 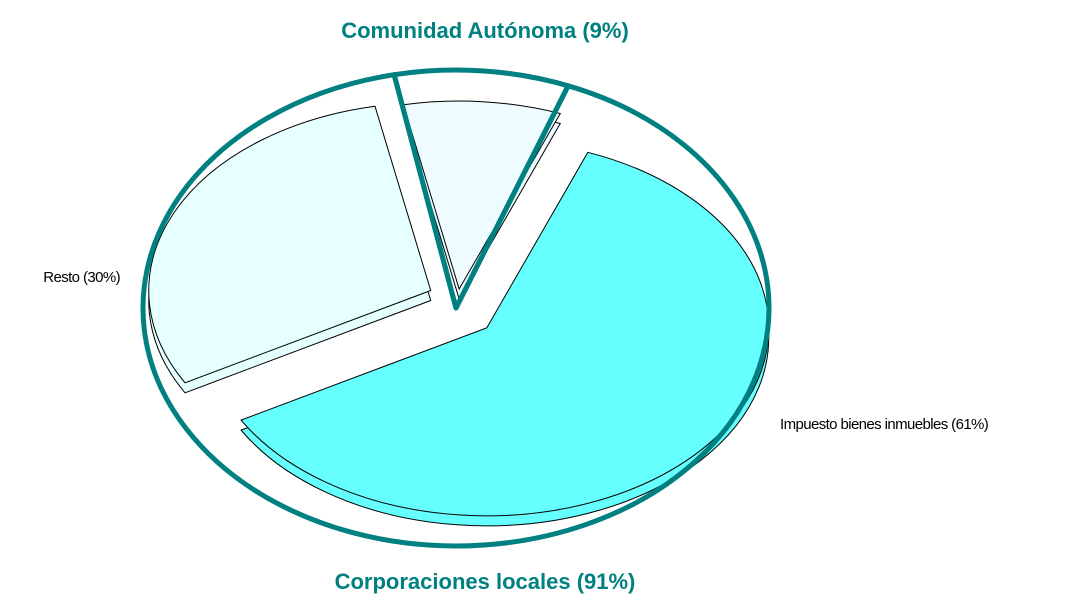 I want to click on group-label: Corporaciones locales (91%), so click(x=485, y=581).